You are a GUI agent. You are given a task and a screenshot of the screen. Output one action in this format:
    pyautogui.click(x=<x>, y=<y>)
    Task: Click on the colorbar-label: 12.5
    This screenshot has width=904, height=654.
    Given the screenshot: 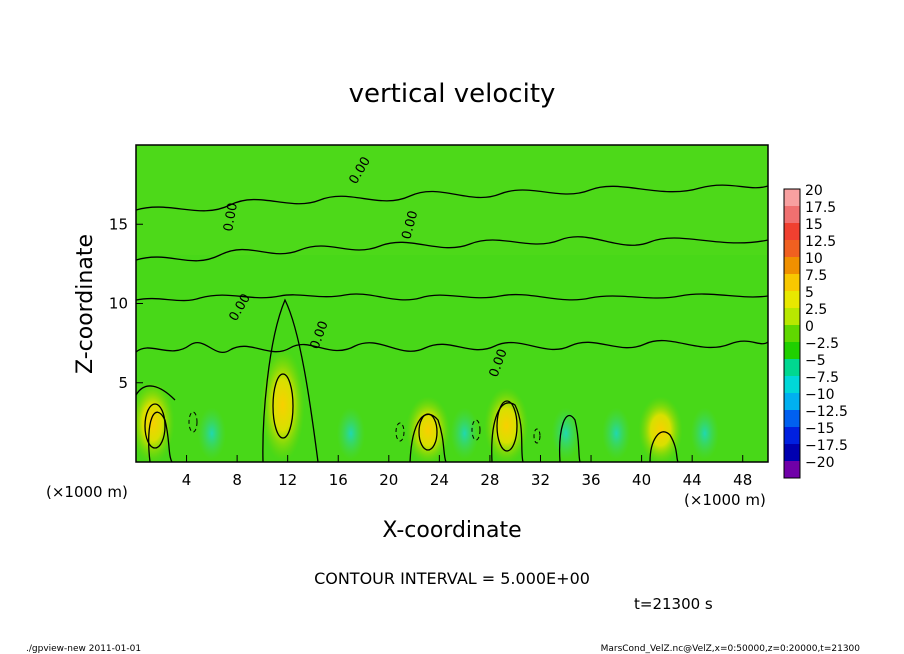 What is the action you would take?
    pyautogui.click(x=820, y=242)
    